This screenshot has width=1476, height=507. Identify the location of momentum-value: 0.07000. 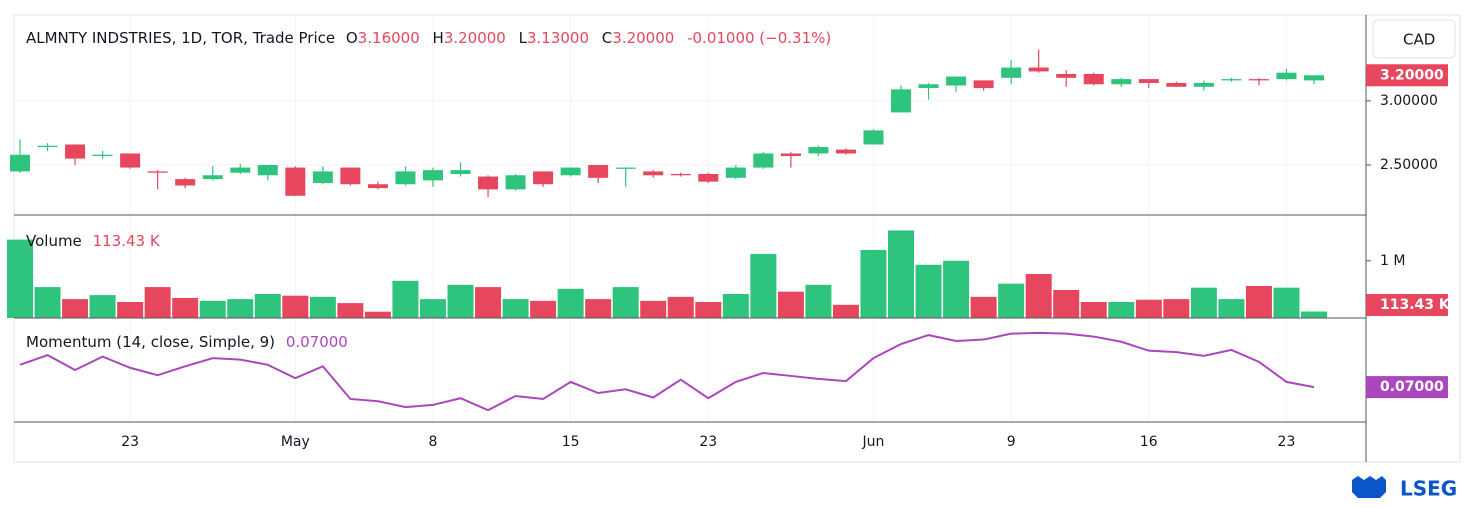
(317, 342).